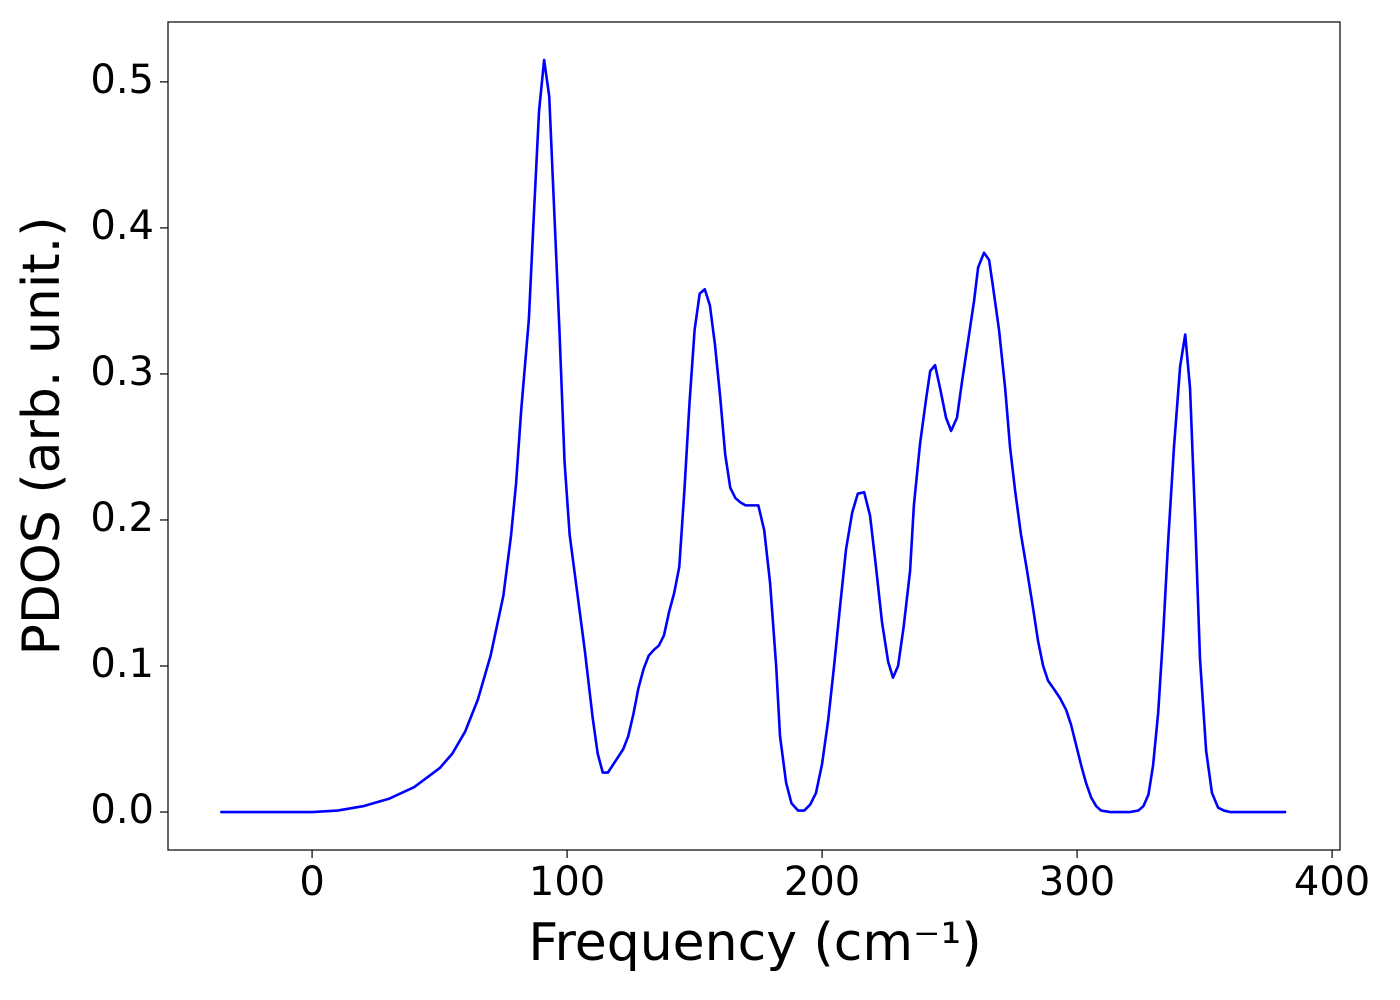 This screenshot has height=1000, width=1400. Describe the element at coordinates (122, 810) in the screenshot. I see `y-tick-label: 0.0` at that location.